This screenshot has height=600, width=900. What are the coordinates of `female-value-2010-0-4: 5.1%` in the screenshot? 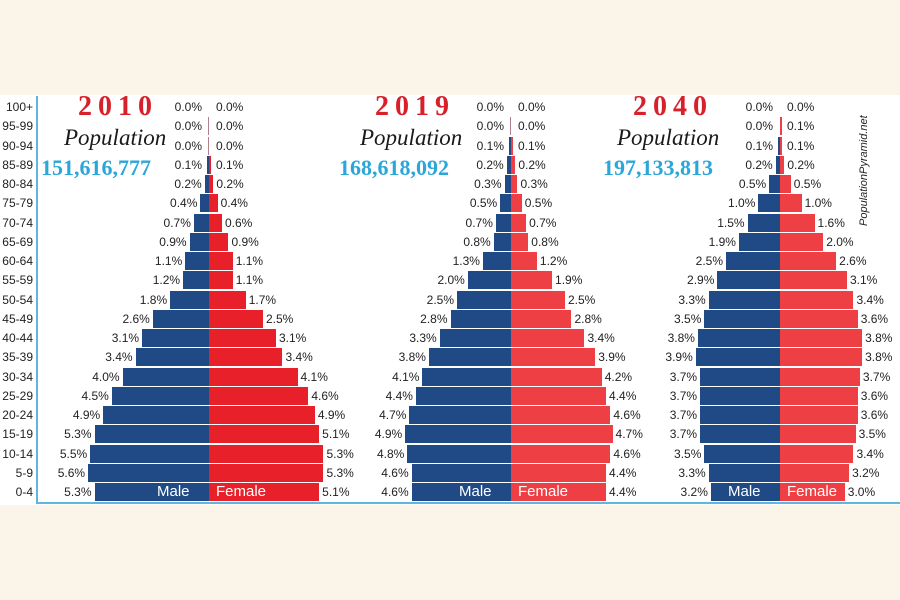 It's located at (336, 492).